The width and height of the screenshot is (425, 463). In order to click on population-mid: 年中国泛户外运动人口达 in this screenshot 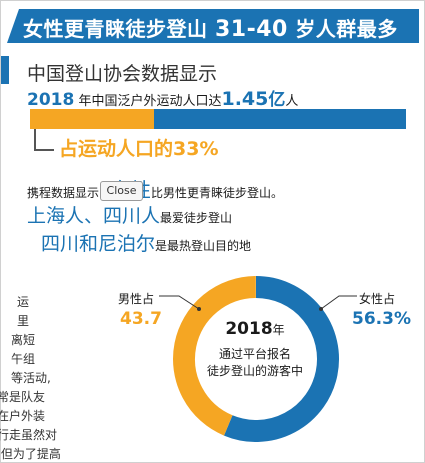, I will do `click(148, 101)`.